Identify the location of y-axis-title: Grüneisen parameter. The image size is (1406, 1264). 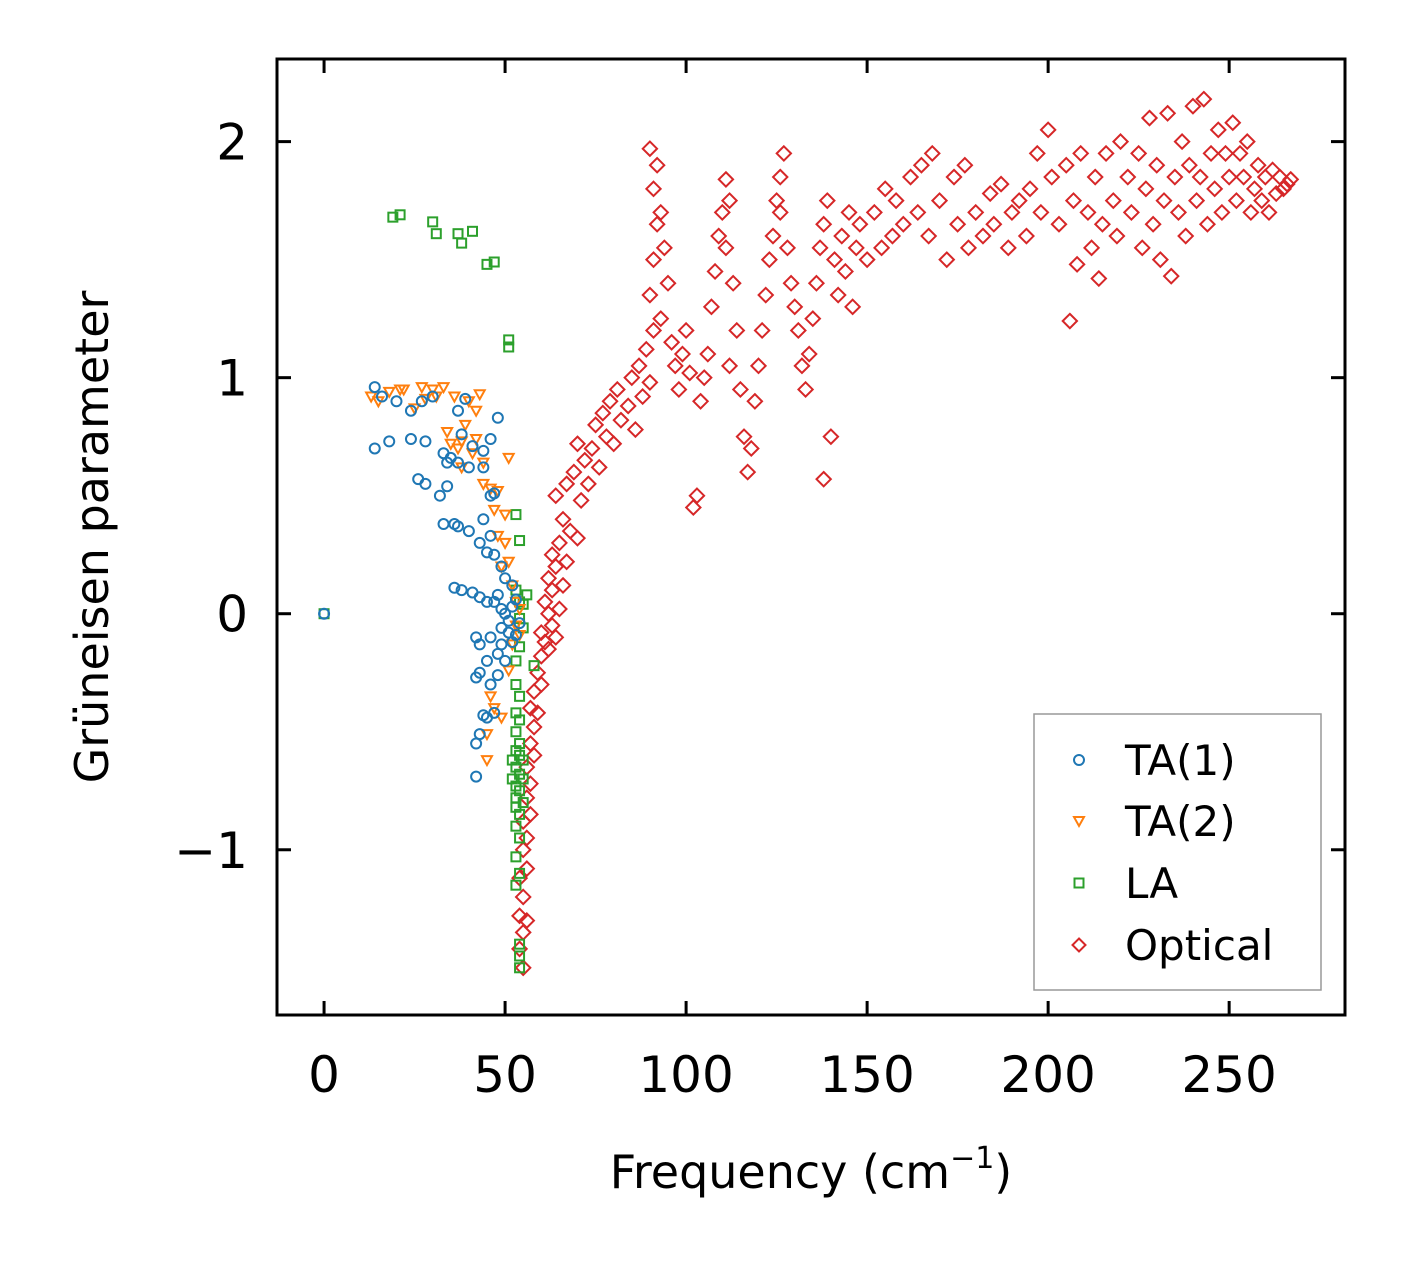
(92, 536).